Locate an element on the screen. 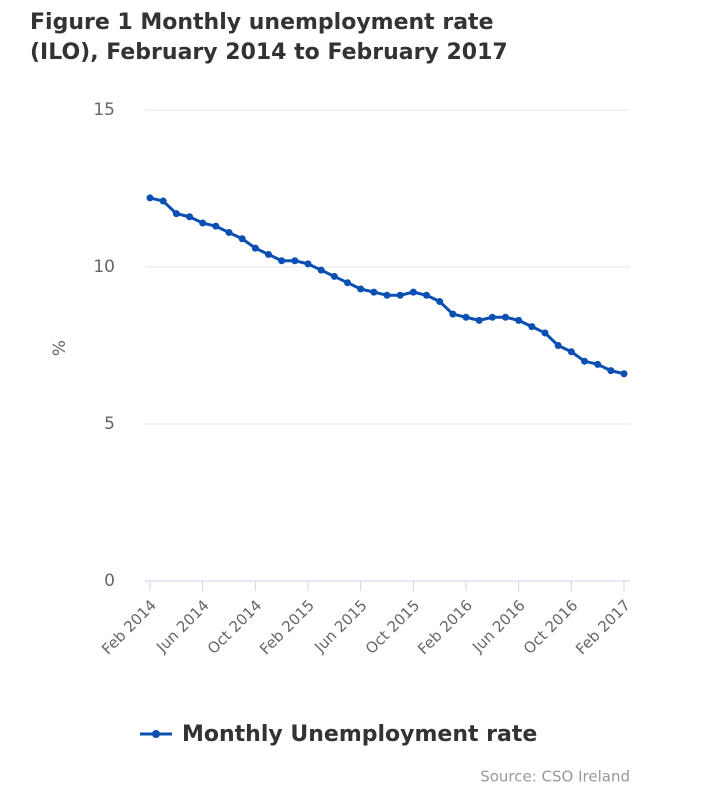  x-tick-label: Jun 2016 is located at coordinates (498, 626).